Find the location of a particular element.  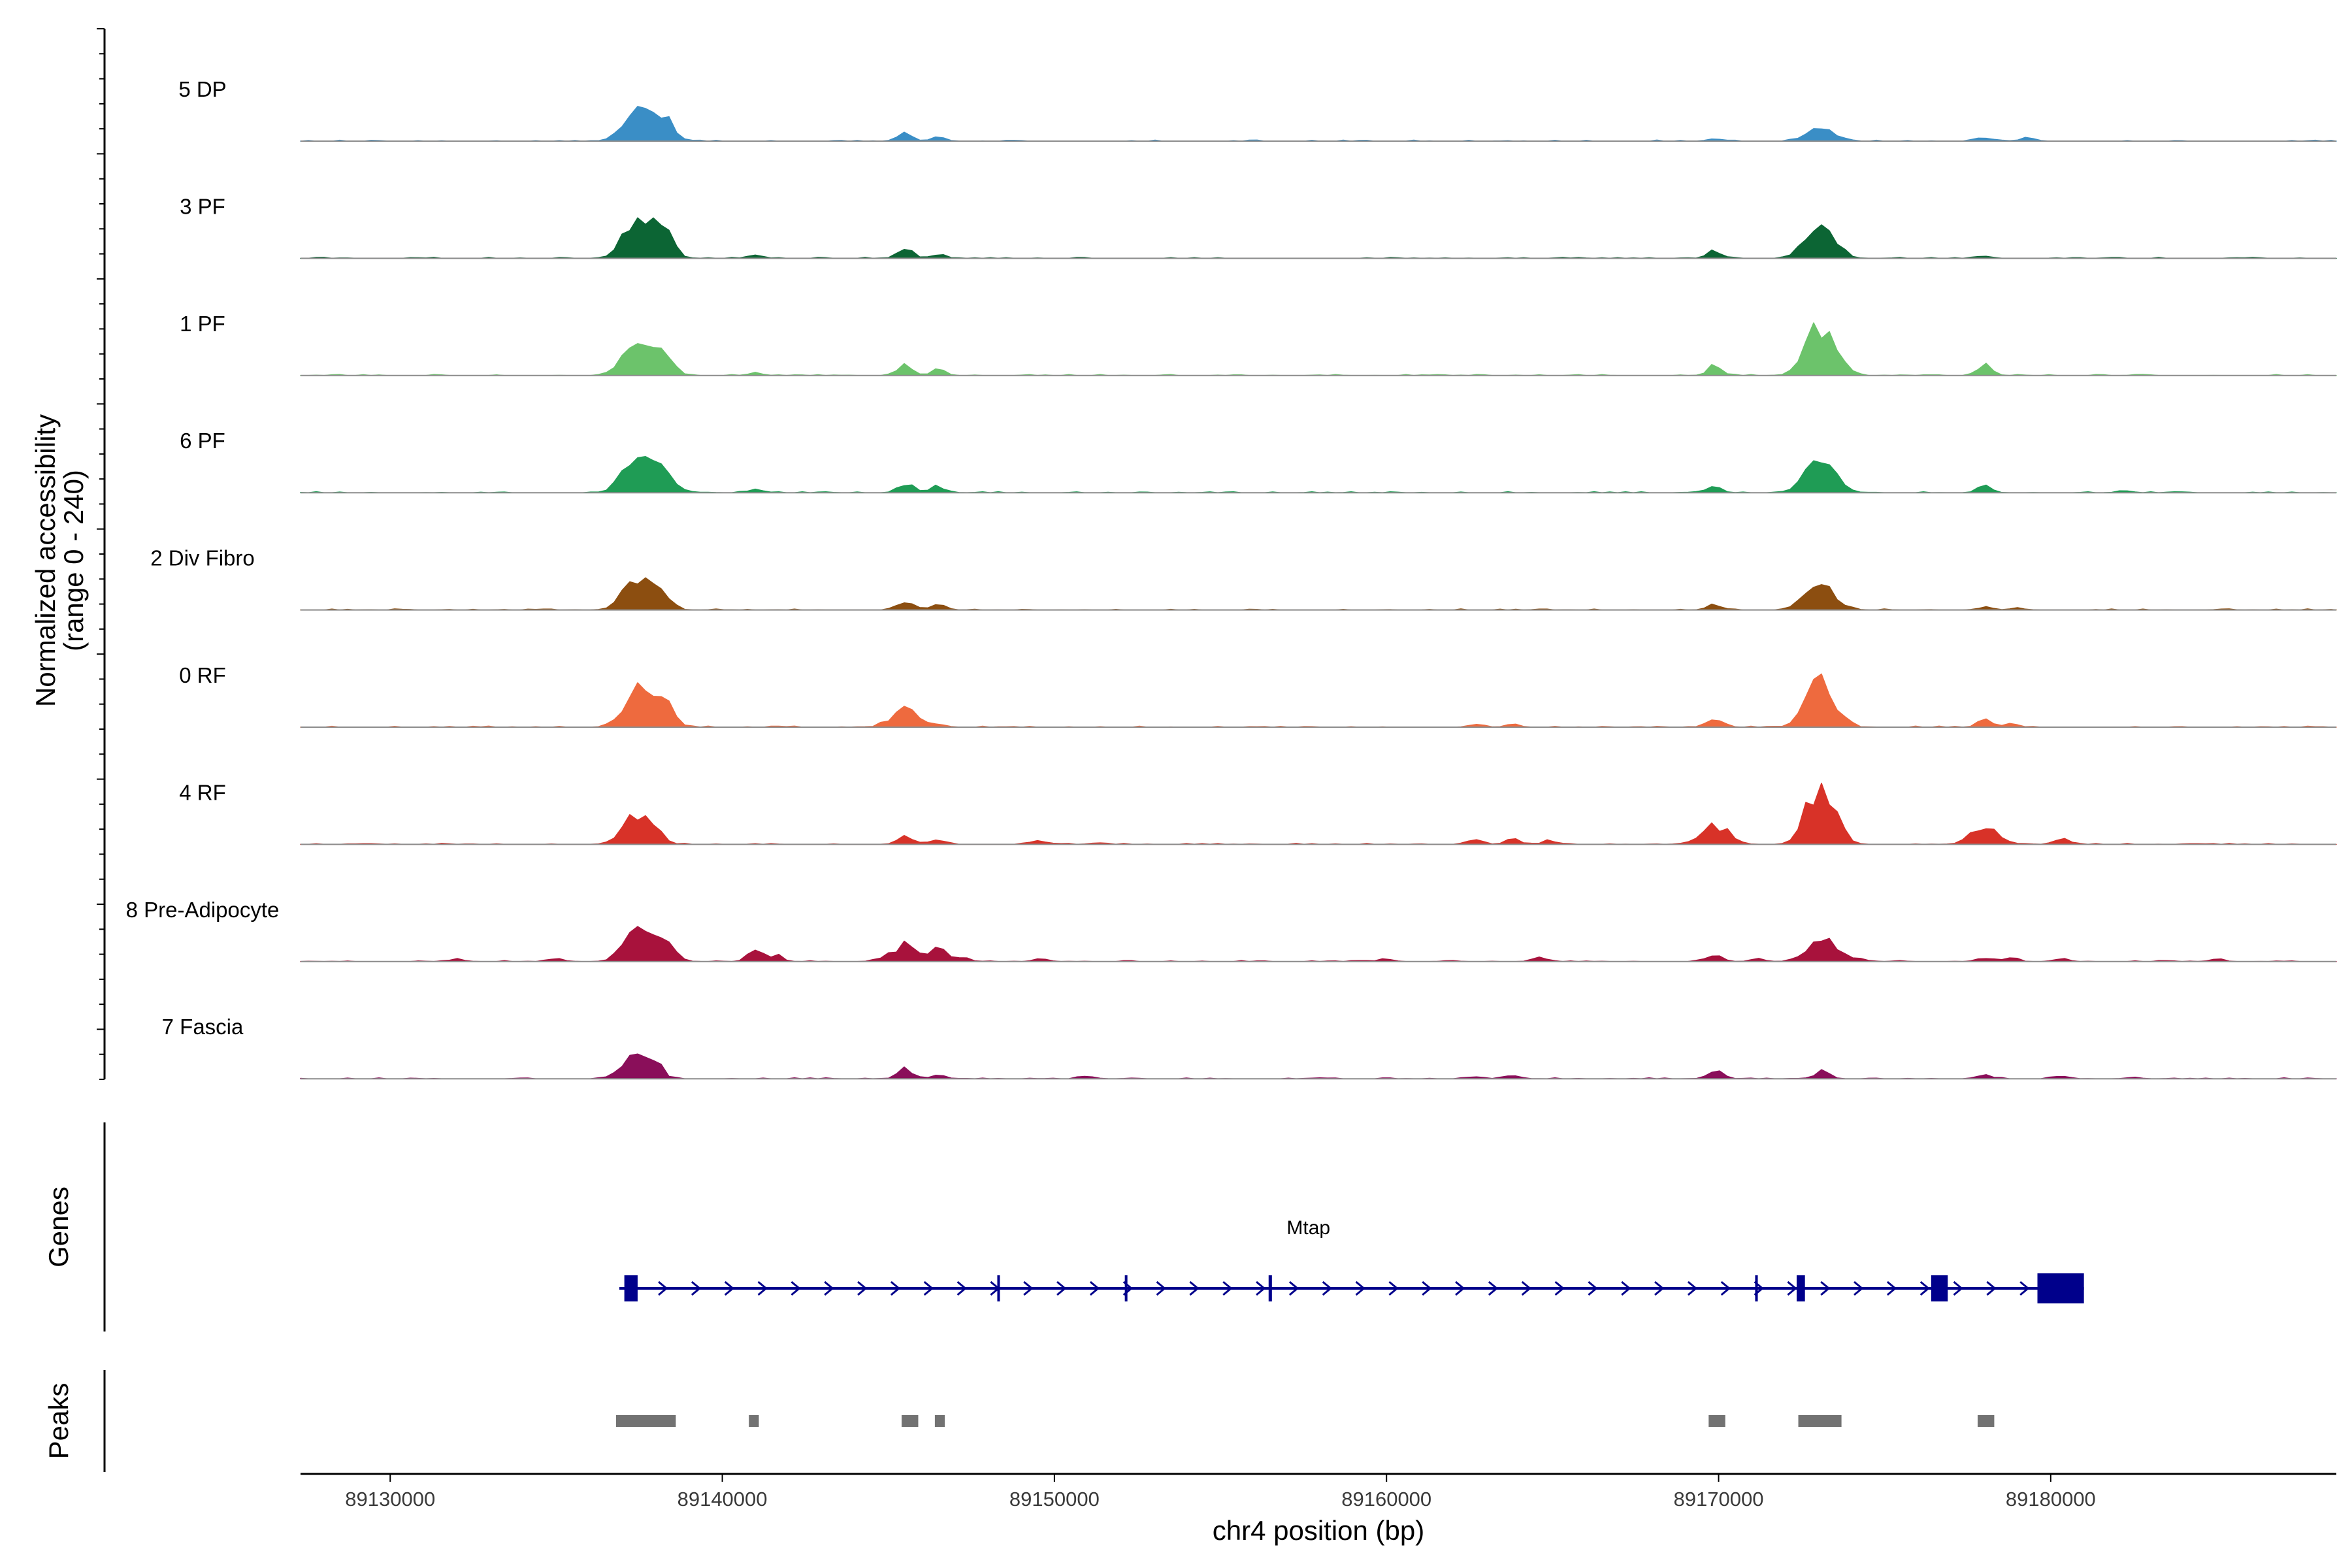

track-7-fascia: 7 Fascia is located at coordinates (1249, 1047).